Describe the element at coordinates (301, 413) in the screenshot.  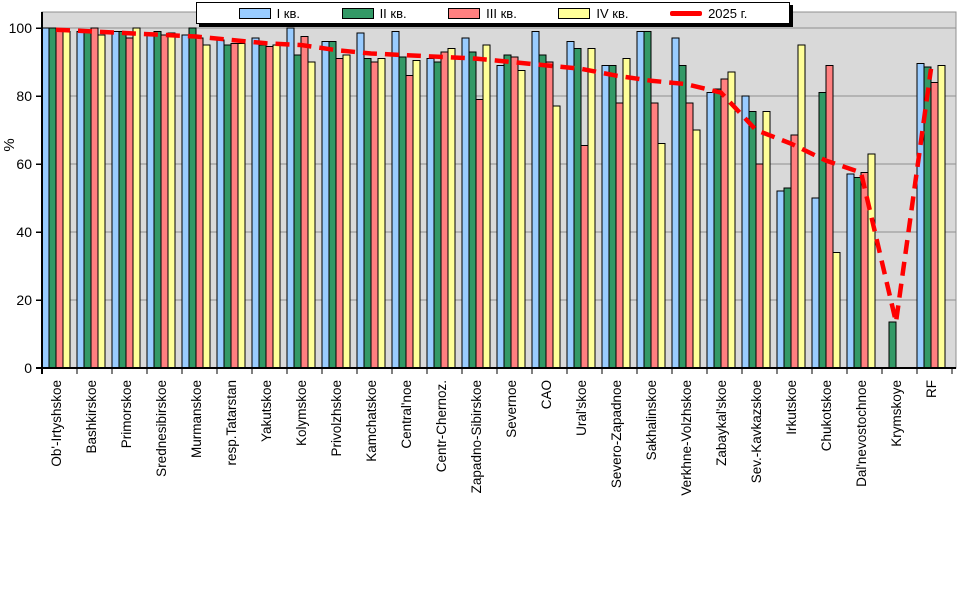
I see `x-tick-label: Kolymskoe` at that location.